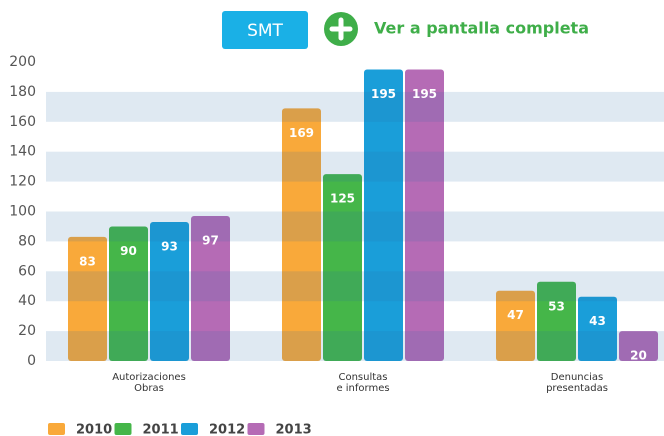  Describe the element at coordinates (87, 261) in the screenshot. I see `value-label: 83` at that location.